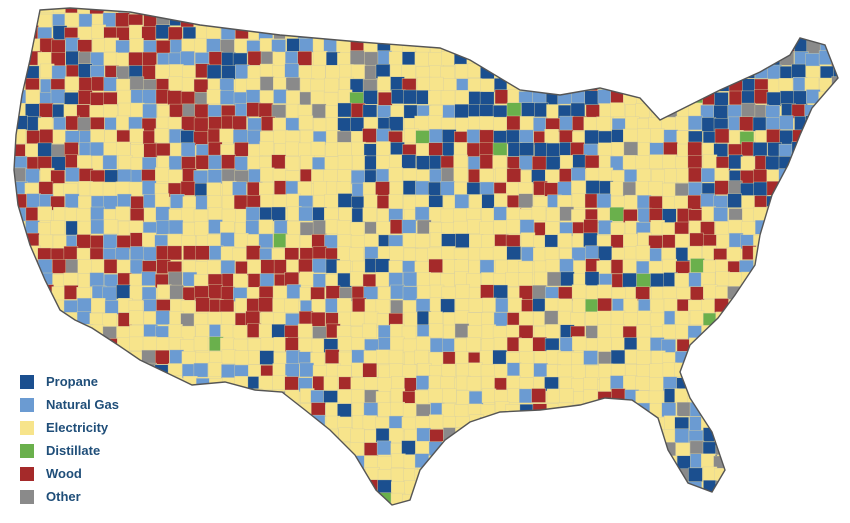 This screenshot has height=523, width=850. I want to click on legend-item-distillate: Distillate, so click(100, 450).